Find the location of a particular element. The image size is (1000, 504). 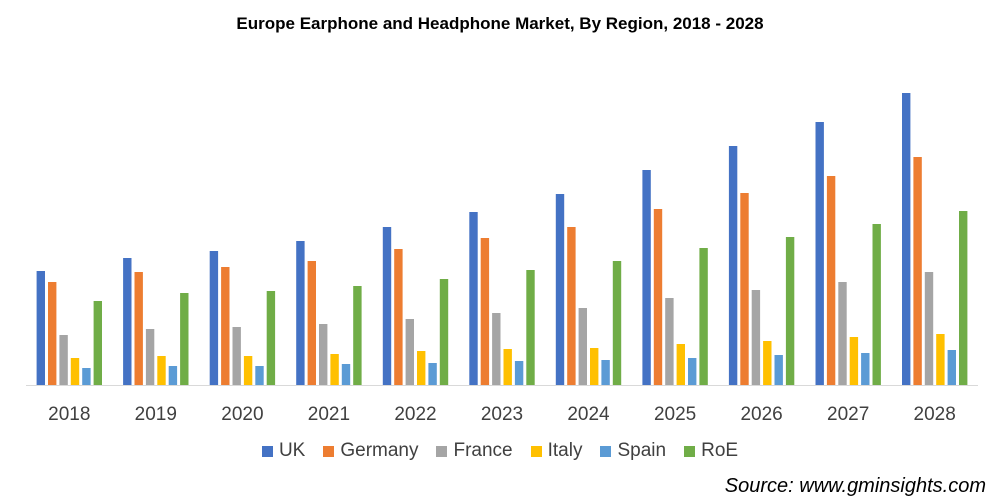

bar-roe-2021 is located at coordinates (357, 335).